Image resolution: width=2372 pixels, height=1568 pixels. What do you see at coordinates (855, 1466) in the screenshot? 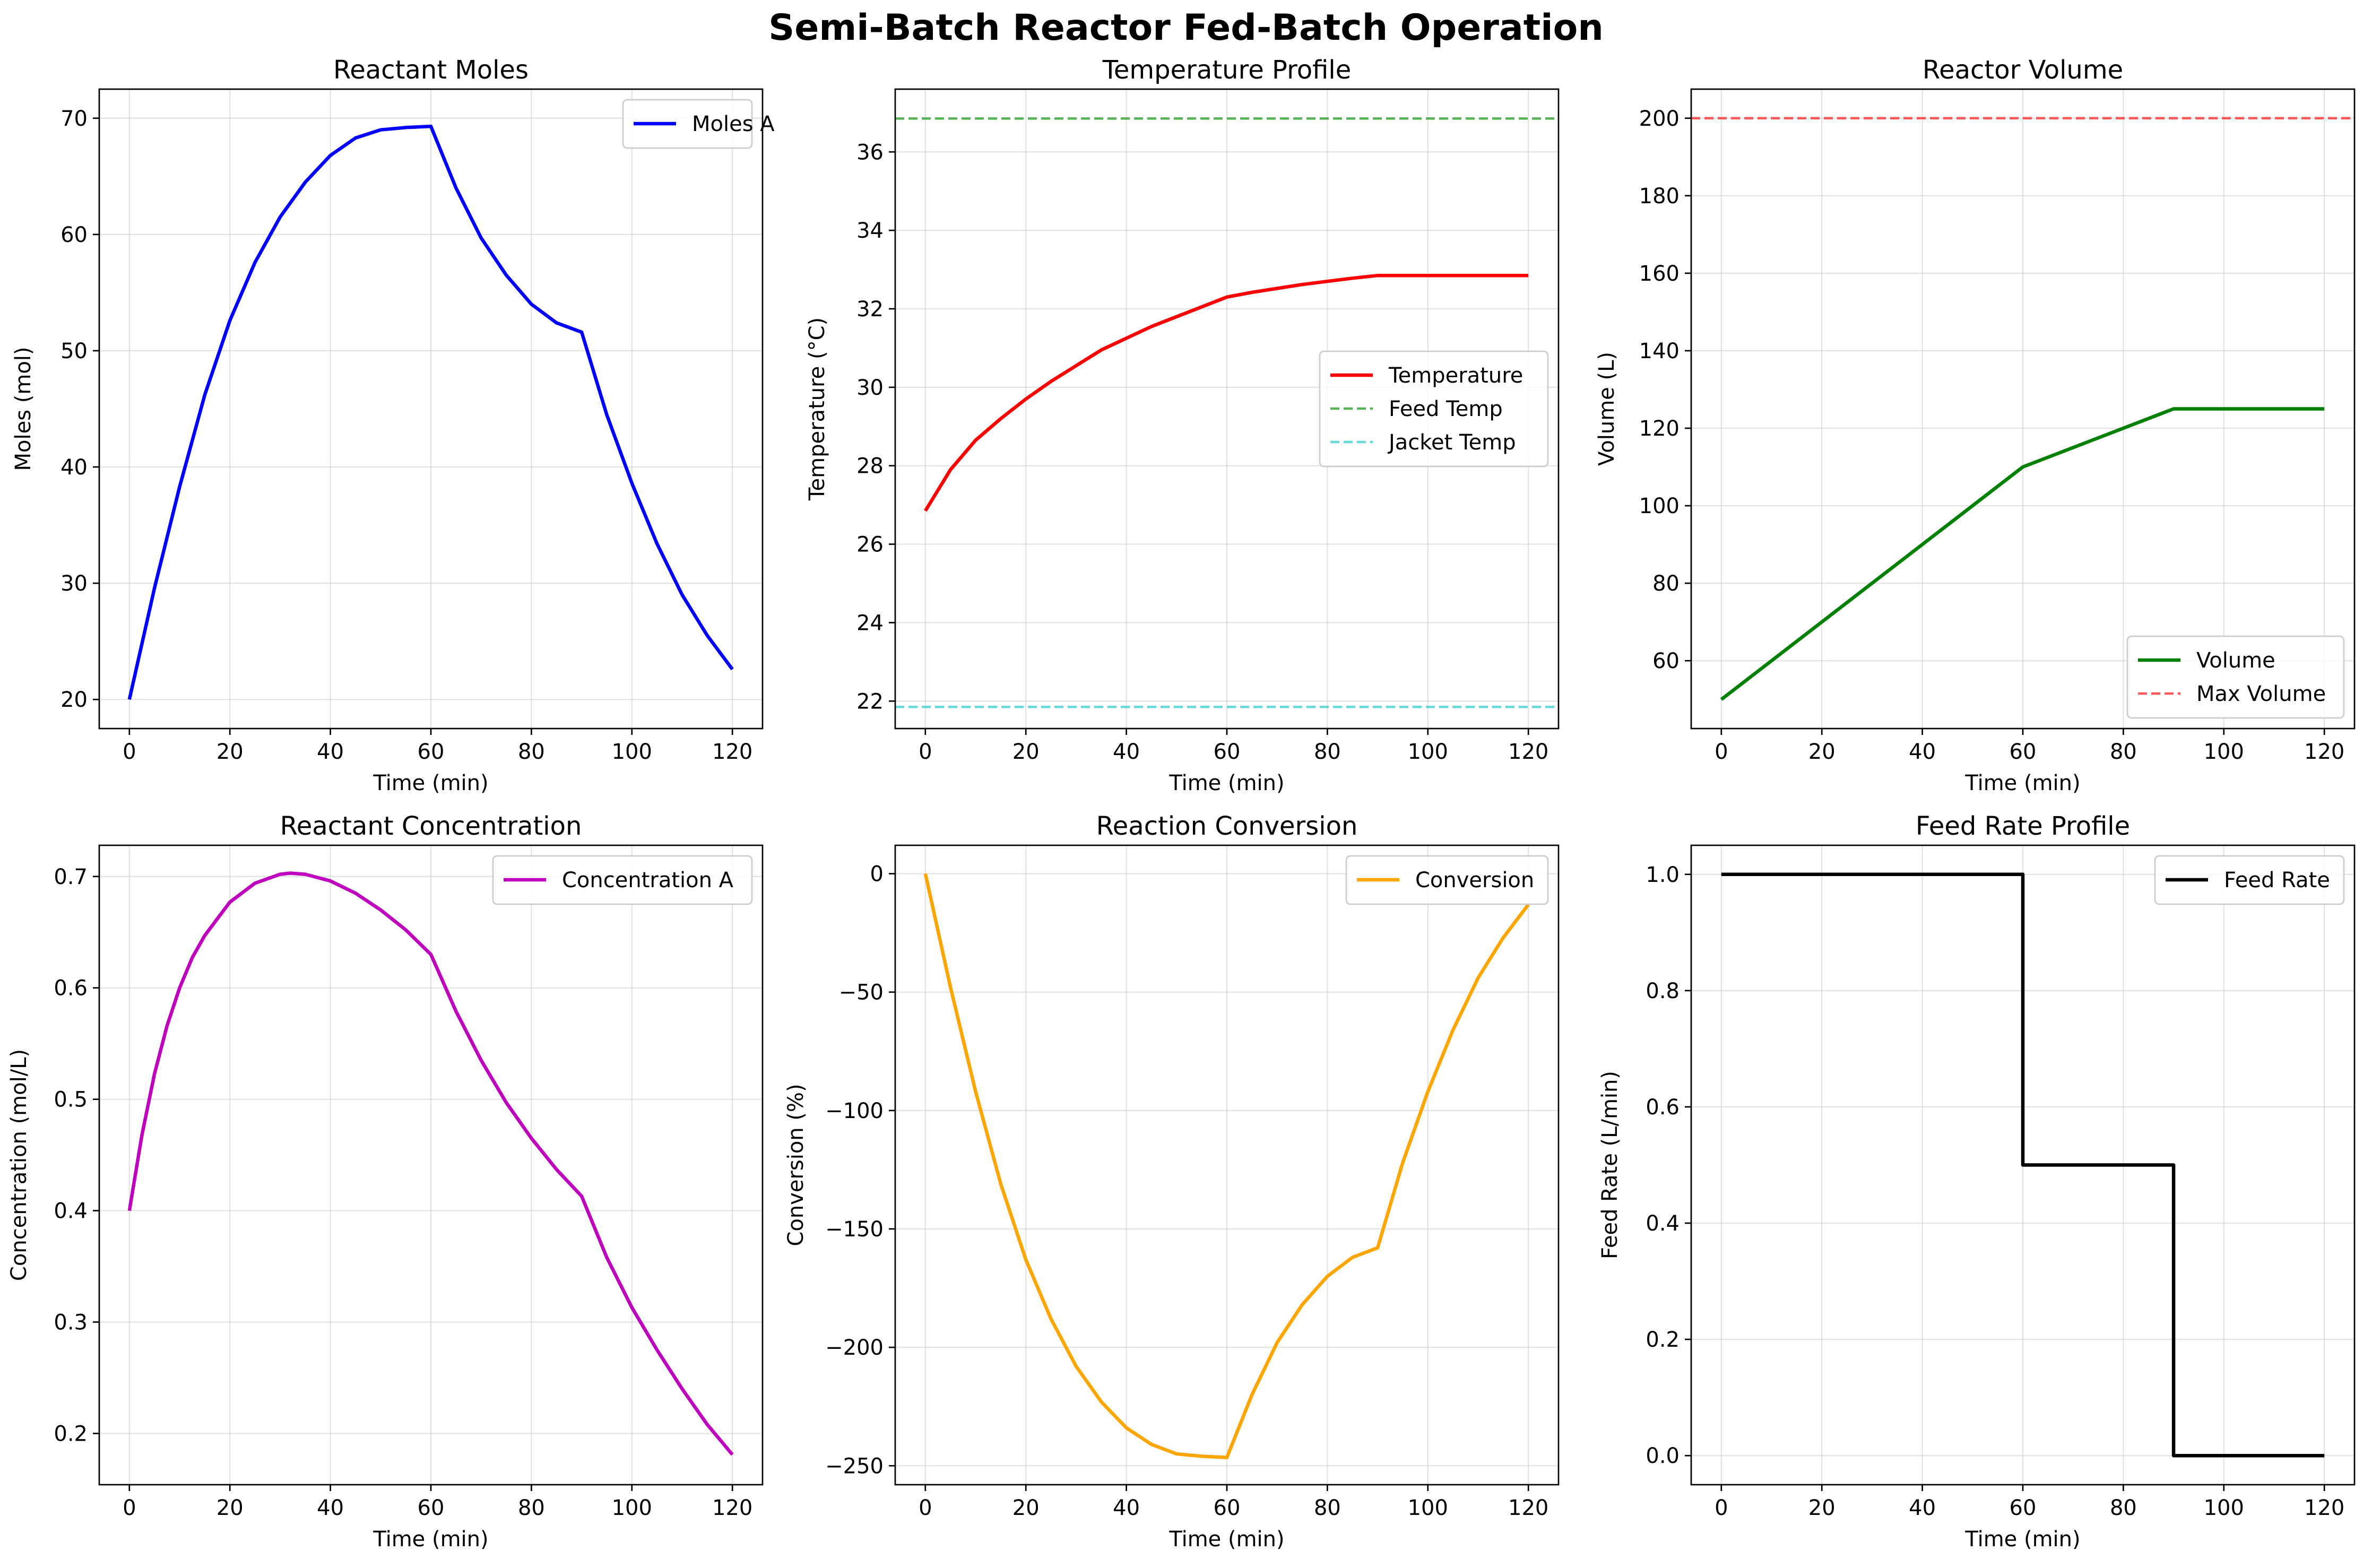
I see `y-tick-label: −250` at bounding box center [855, 1466].